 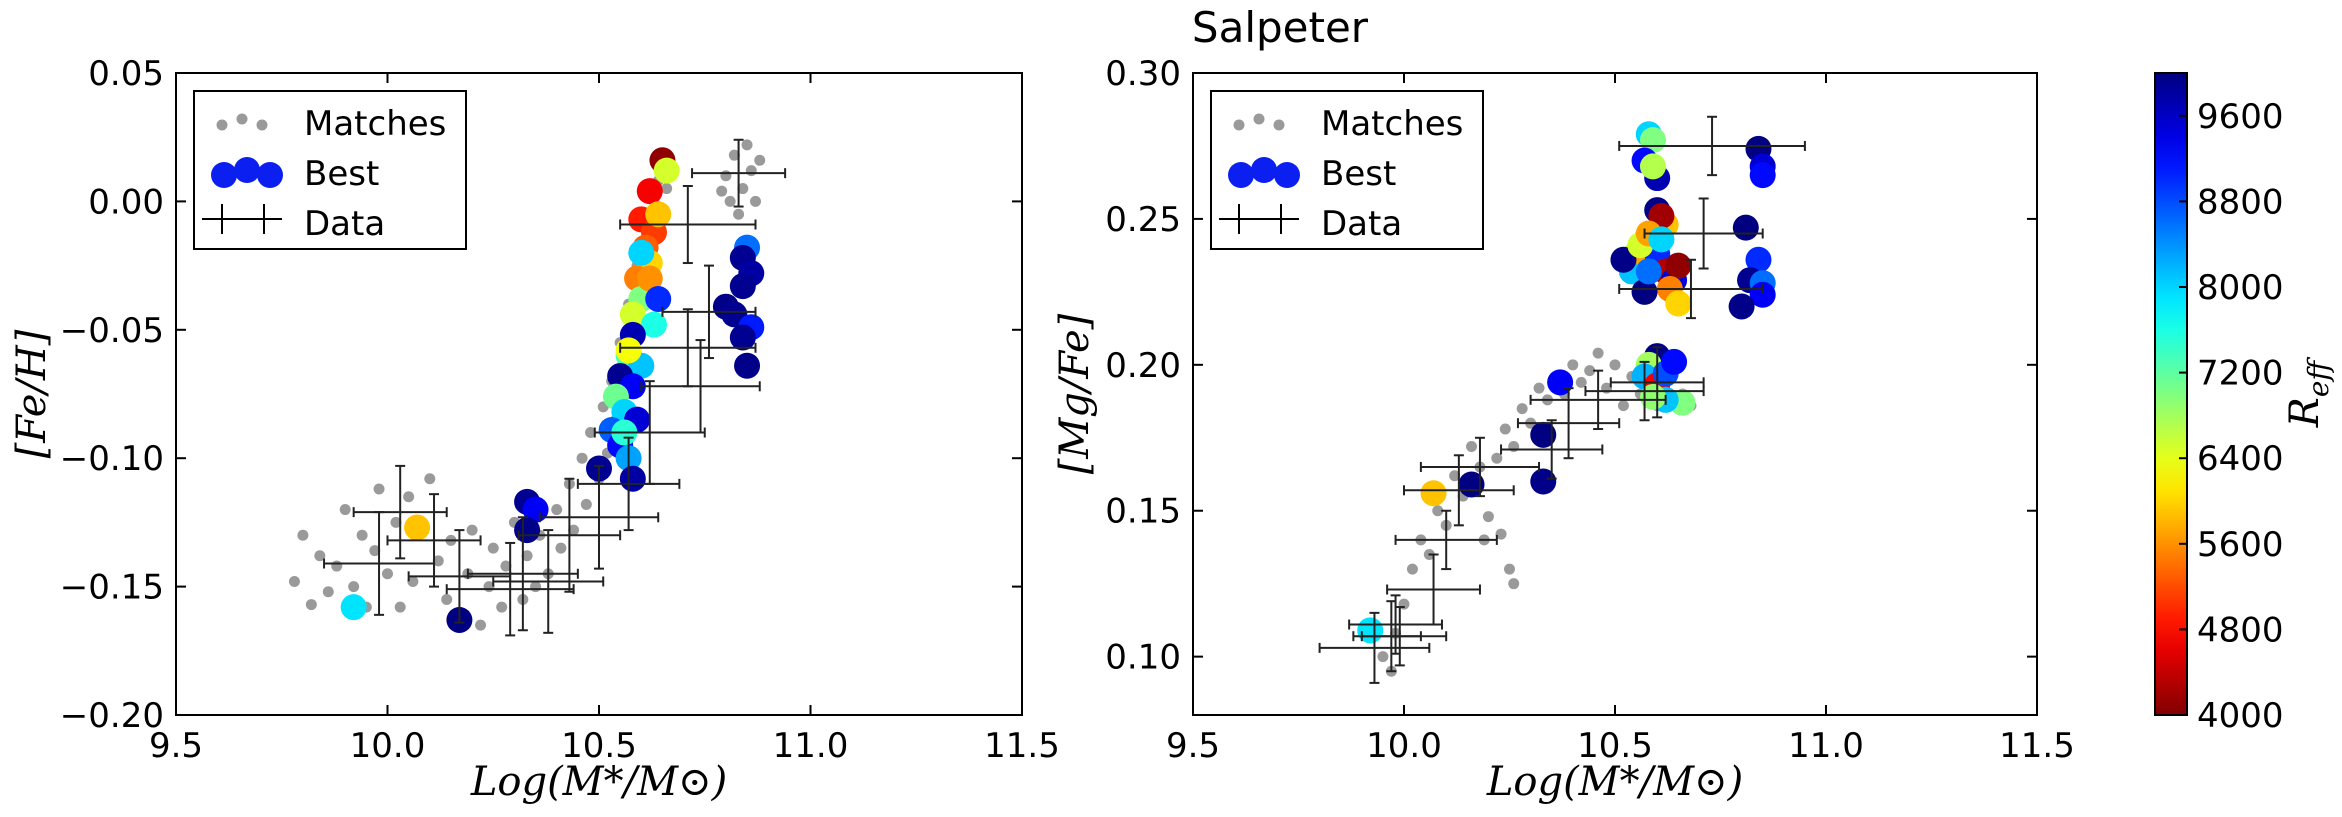 I want to click on x-tick-label: 11.0, so click(x=811, y=746).